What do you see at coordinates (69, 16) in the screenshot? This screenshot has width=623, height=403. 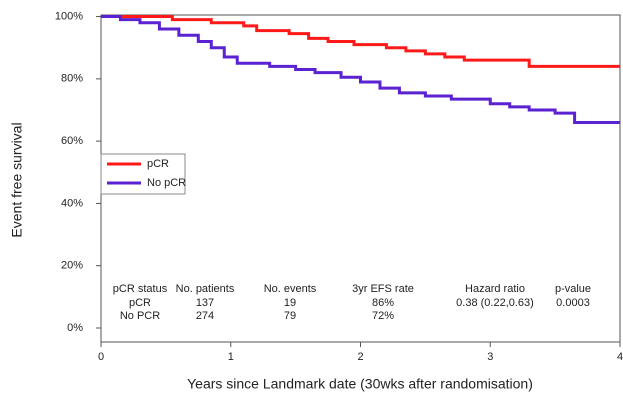 I see `y-tick-label: 100%` at bounding box center [69, 16].